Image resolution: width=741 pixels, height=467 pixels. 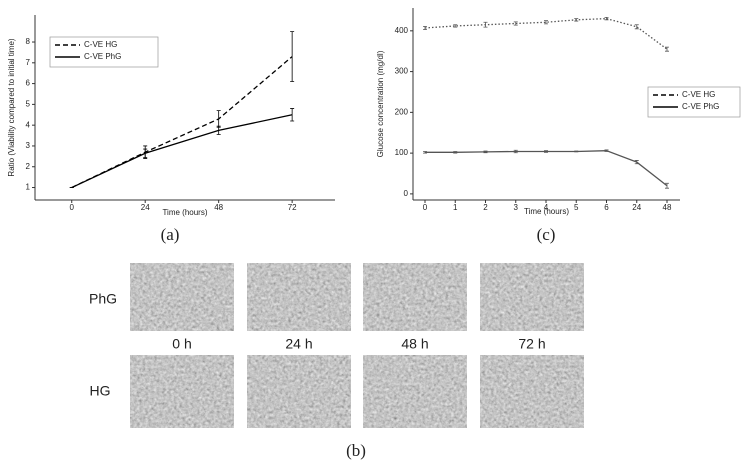 I want to click on x-tick-label: 72, so click(x=292, y=207).